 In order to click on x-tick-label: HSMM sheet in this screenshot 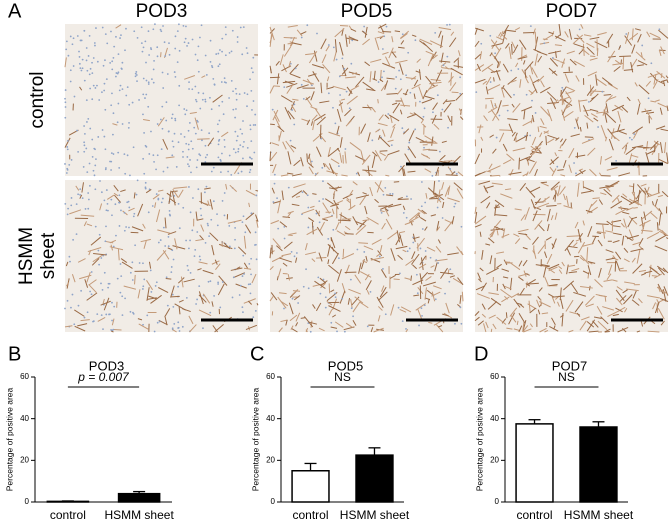, I will do `click(599, 515)`.